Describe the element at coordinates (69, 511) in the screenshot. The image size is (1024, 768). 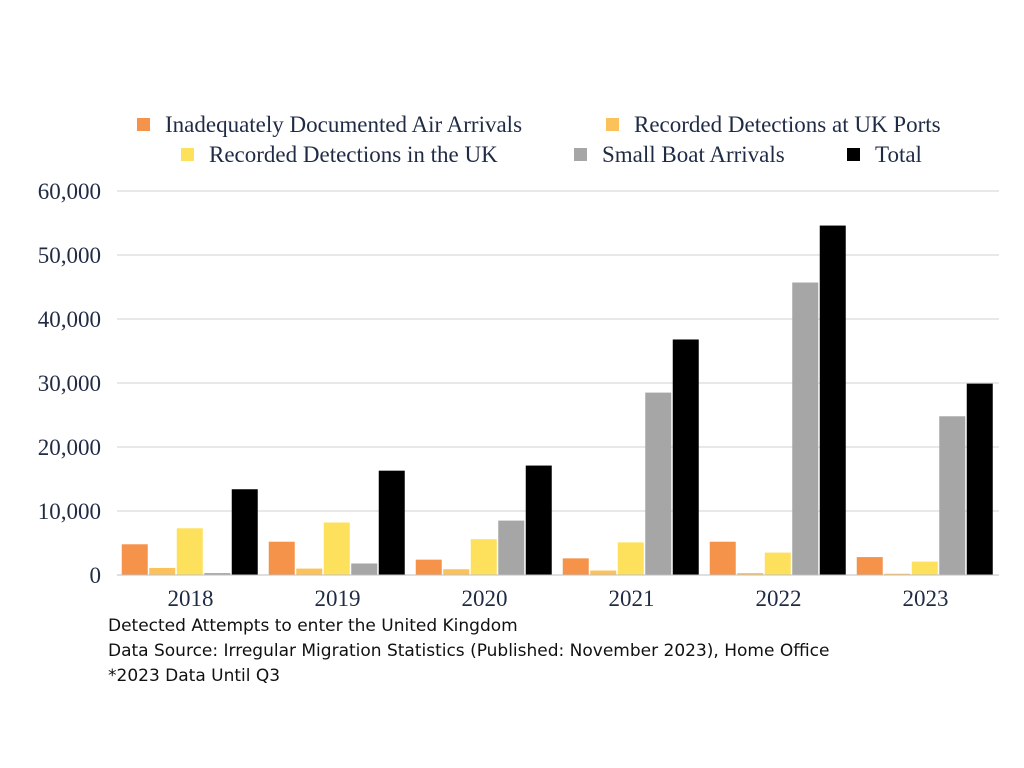
I see `y-tick-label: 10,000` at that location.